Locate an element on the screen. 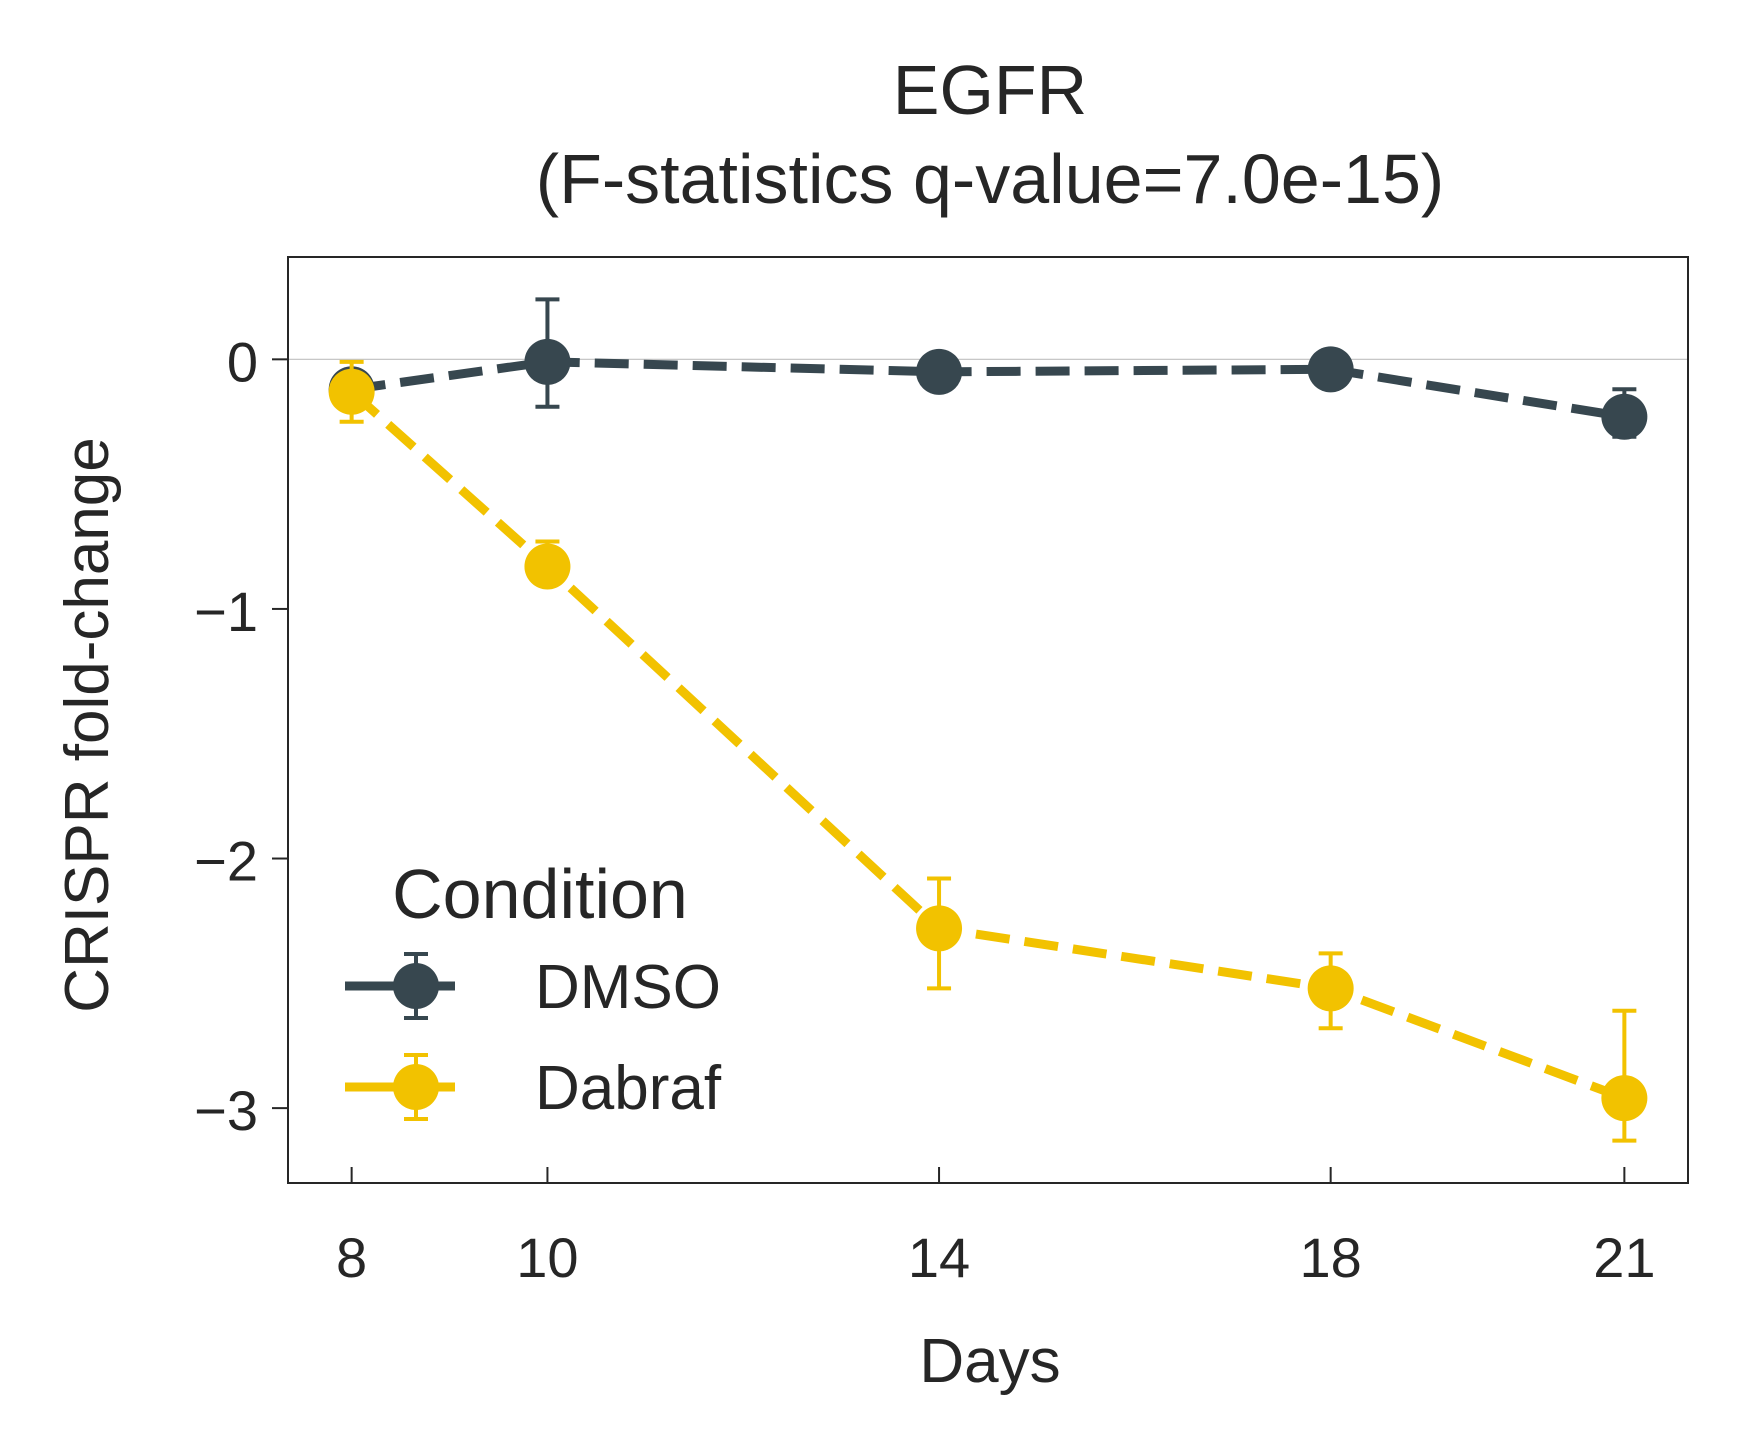 The image size is (1738, 1448). y-tick-label: −1 is located at coordinates (226, 611).